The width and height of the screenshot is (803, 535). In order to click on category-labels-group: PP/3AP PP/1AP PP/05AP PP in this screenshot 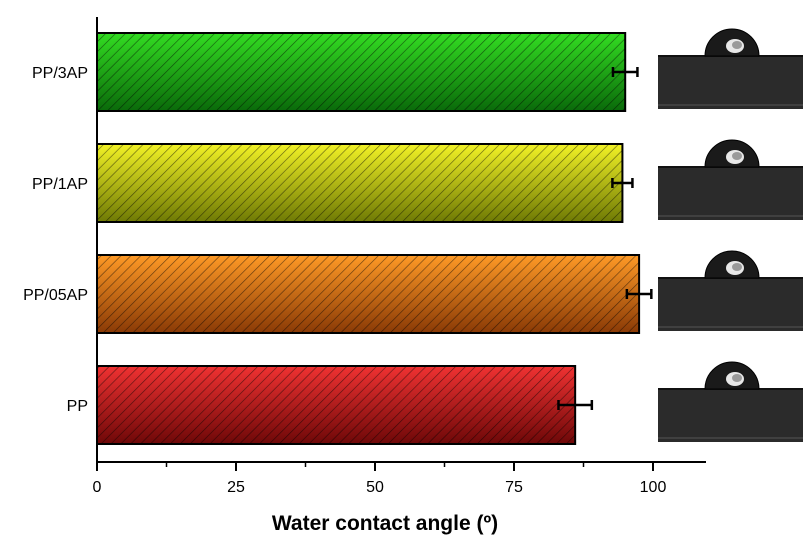, I will do `click(55, 240)`.